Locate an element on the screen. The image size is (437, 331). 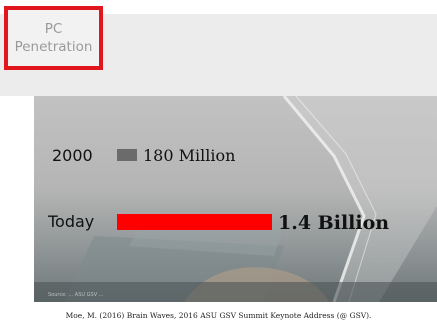
category-label-today: Today is located at coordinates (70, 221).